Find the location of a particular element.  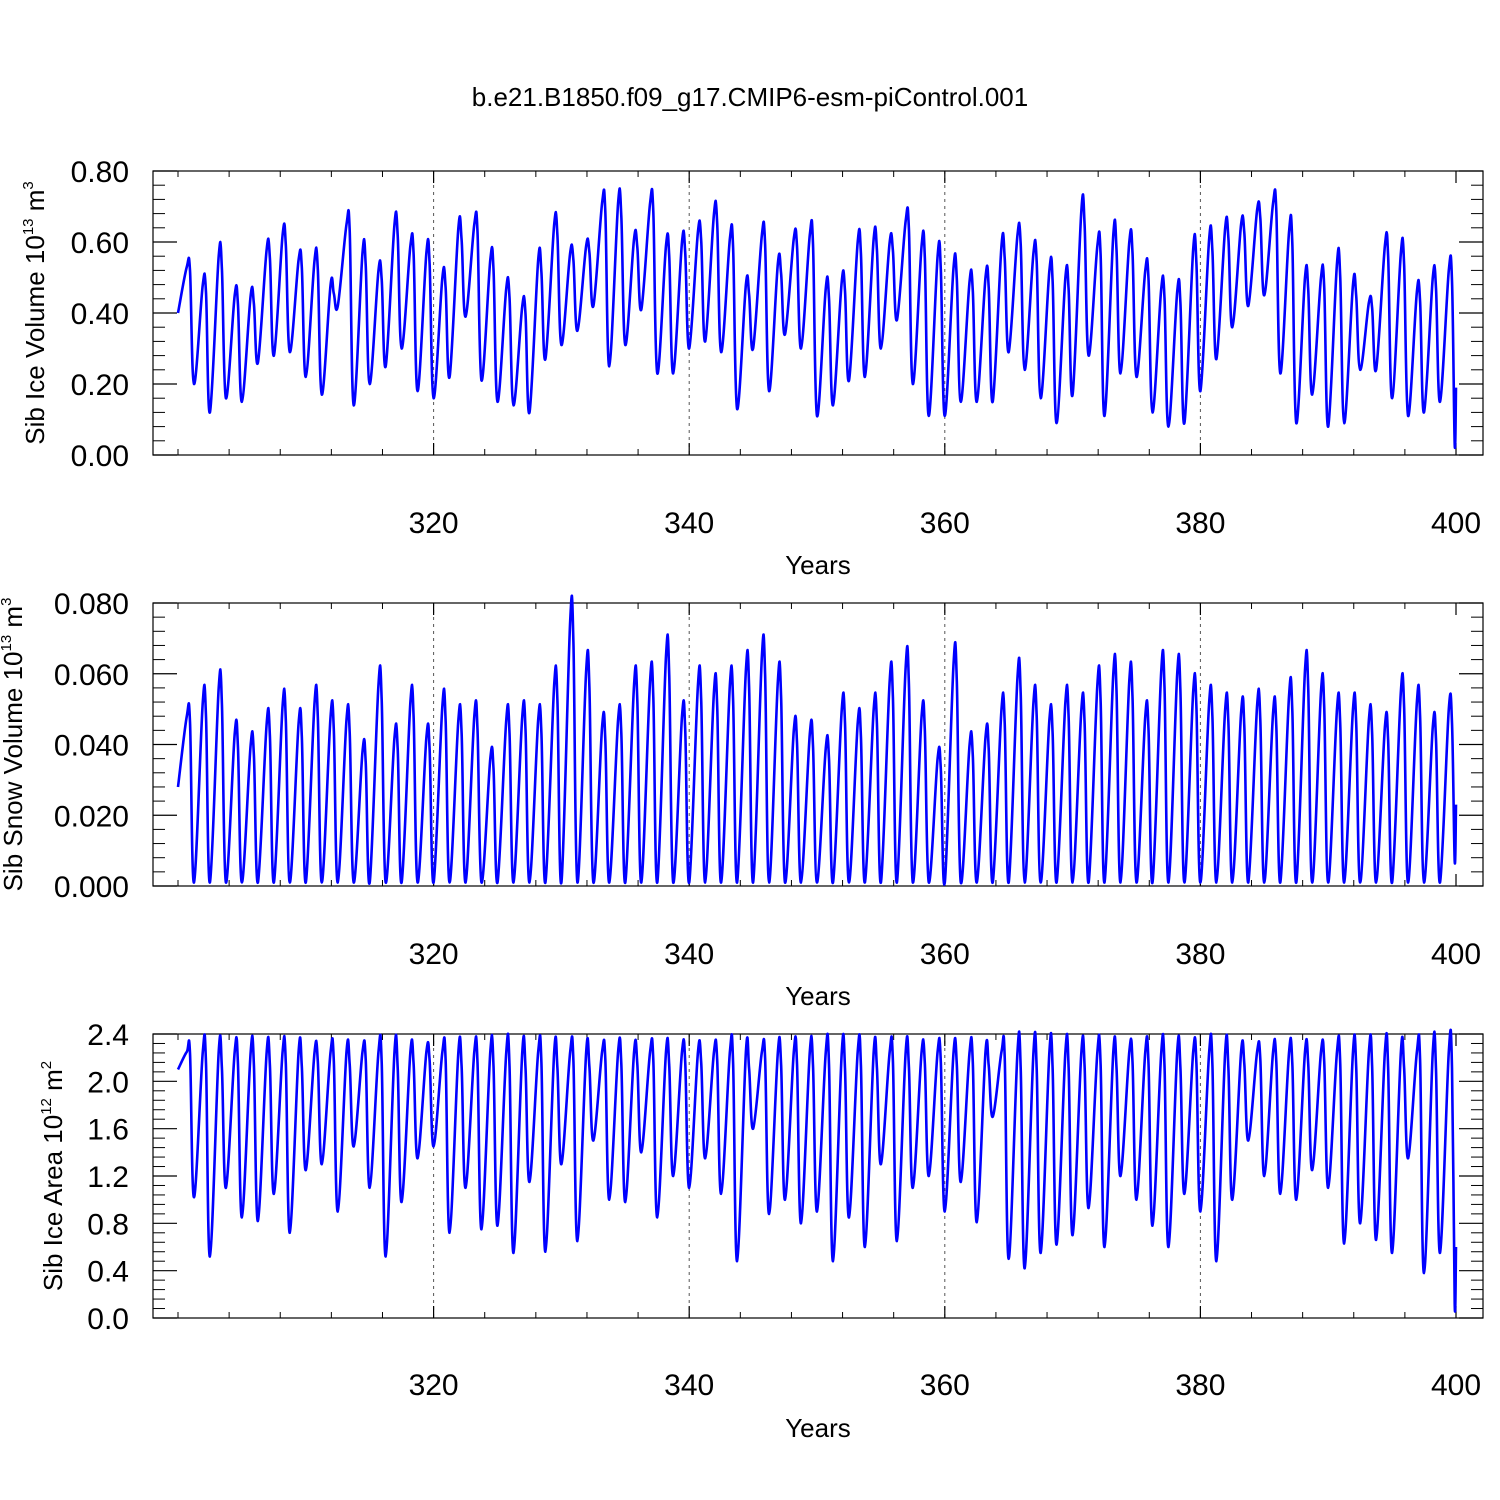

y-tick-label: 0.00 is located at coordinates (100, 456).